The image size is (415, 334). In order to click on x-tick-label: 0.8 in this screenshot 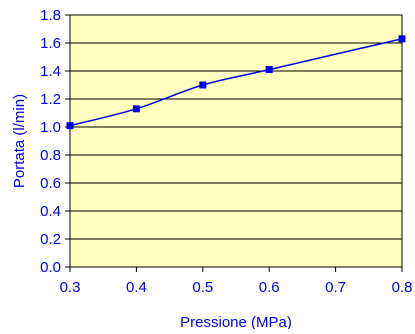, I will do `click(402, 287)`.